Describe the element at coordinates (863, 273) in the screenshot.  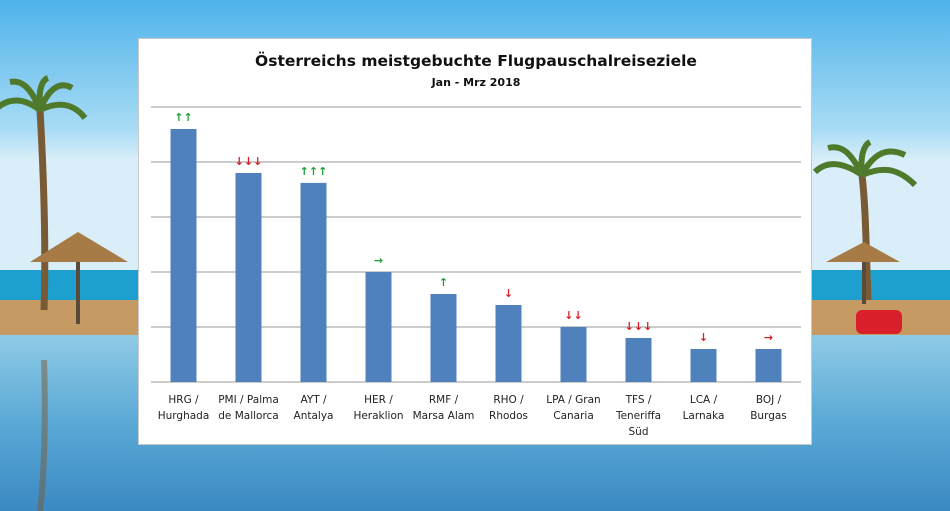
I see `parasol-right-icon` at that location.